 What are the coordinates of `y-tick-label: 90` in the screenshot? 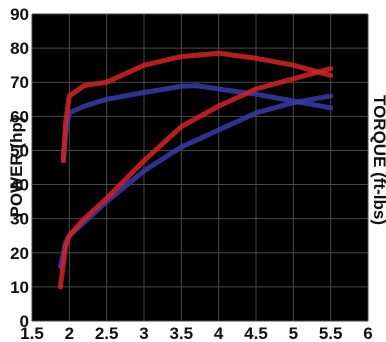 It's located at (19, 14).